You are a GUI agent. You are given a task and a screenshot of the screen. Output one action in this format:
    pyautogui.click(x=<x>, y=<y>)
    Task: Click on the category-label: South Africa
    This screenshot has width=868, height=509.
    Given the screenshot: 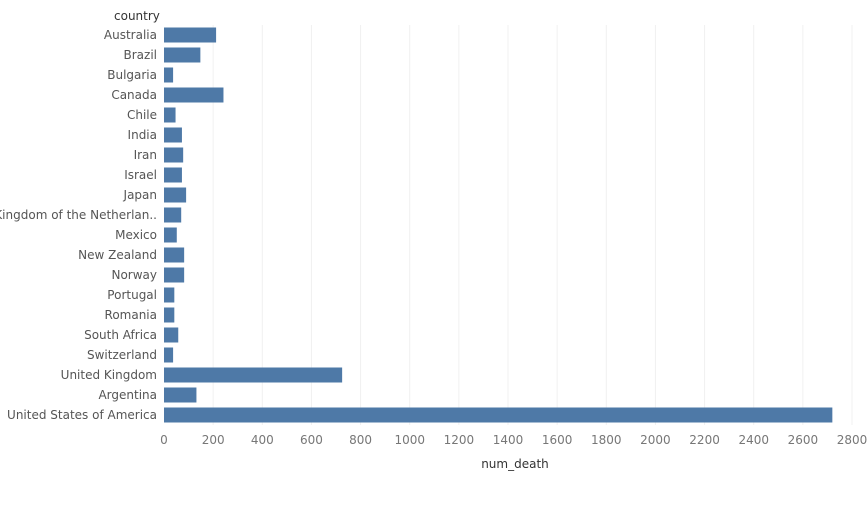 What is the action you would take?
    pyautogui.click(x=120, y=335)
    